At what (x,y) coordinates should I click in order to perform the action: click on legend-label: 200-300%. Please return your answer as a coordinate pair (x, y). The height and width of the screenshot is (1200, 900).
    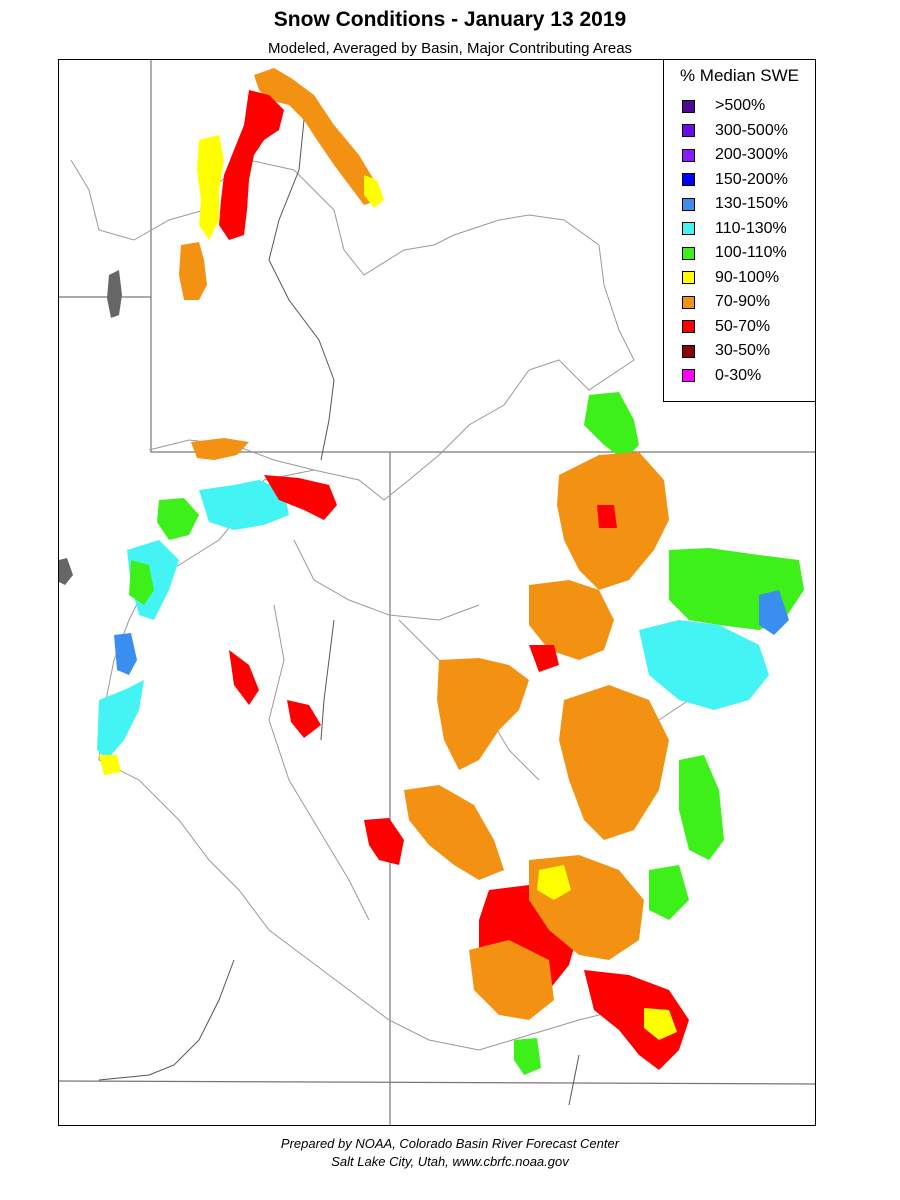
    Looking at the image, I should click on (751, 155).